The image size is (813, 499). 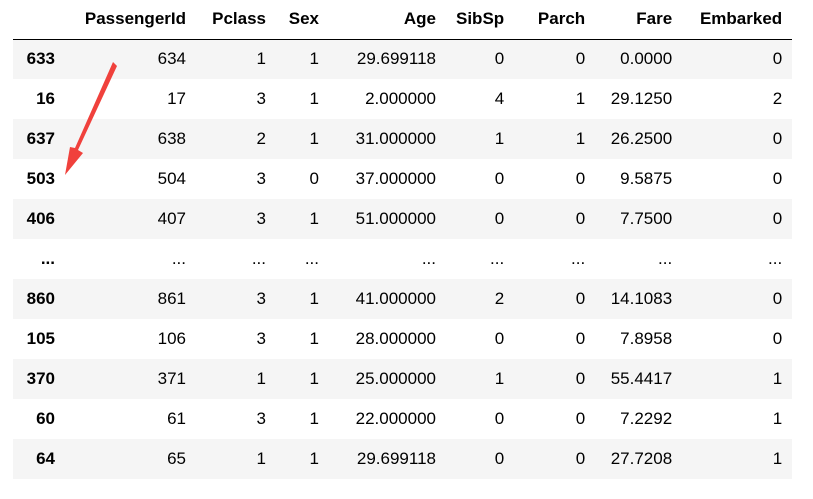 What do you see at coordinates (40, 178) in the screenshot?
I see `row-index: 503` at bounding box center [40, 178].